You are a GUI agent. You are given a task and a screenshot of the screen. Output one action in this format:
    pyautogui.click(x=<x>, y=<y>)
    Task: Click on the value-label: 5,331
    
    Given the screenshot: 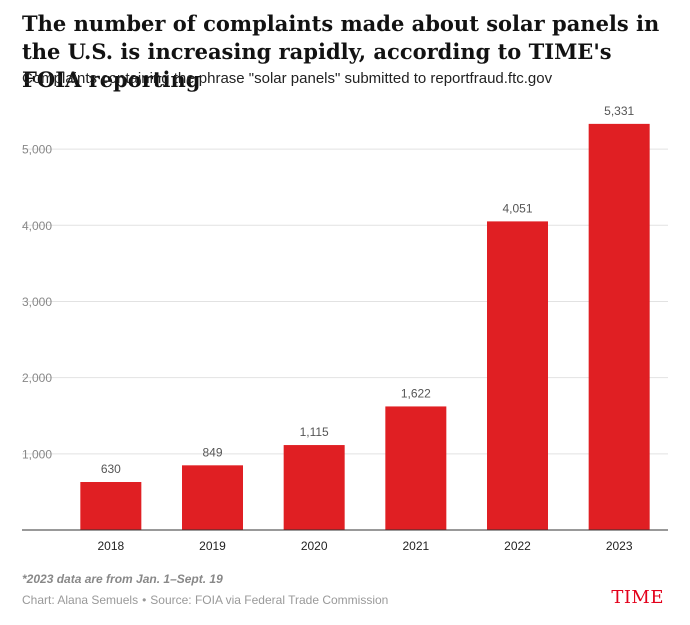 What is the action you would take?
    pyautogui.click(x=619, y=111)
    